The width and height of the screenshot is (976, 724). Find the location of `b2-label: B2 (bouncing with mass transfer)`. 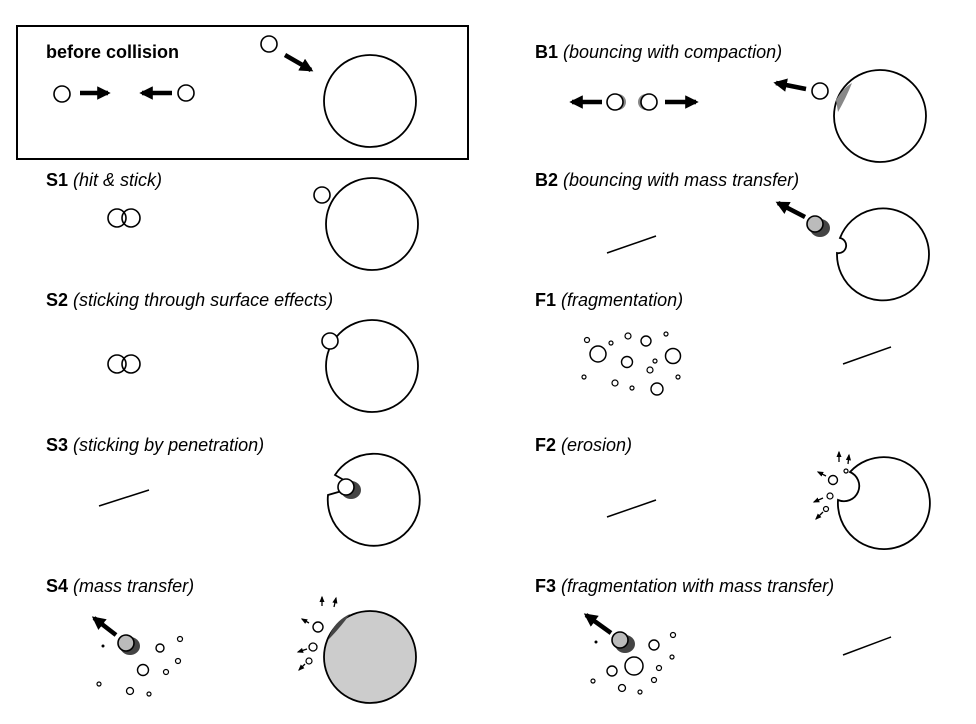

b2-label: B2 (bouncing with mass transfer) is located at coordinates (667, 180).